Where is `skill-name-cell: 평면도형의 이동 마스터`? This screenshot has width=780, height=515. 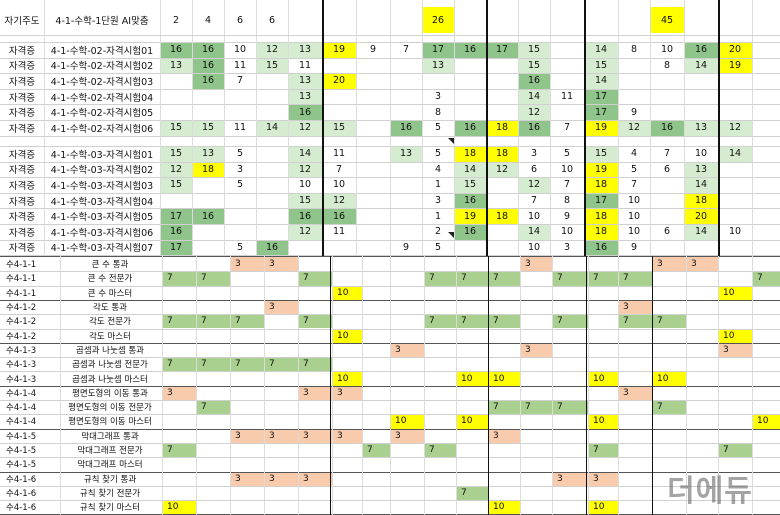
skill-name-cell: 평면도형의 이동 마스터 is located at coordinates (110, 422).